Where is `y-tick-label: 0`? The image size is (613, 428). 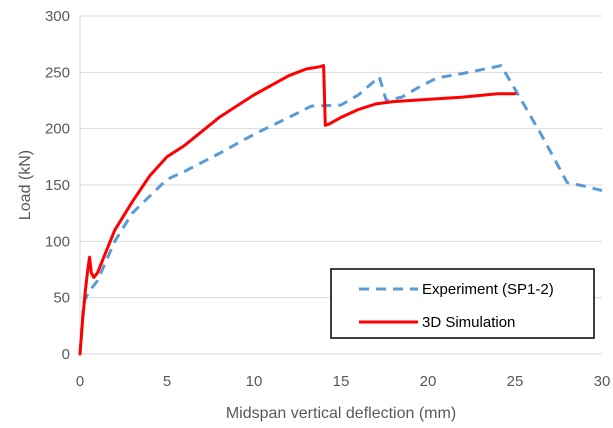
y-tick-label: 0 is located at coordinates (66, 354).